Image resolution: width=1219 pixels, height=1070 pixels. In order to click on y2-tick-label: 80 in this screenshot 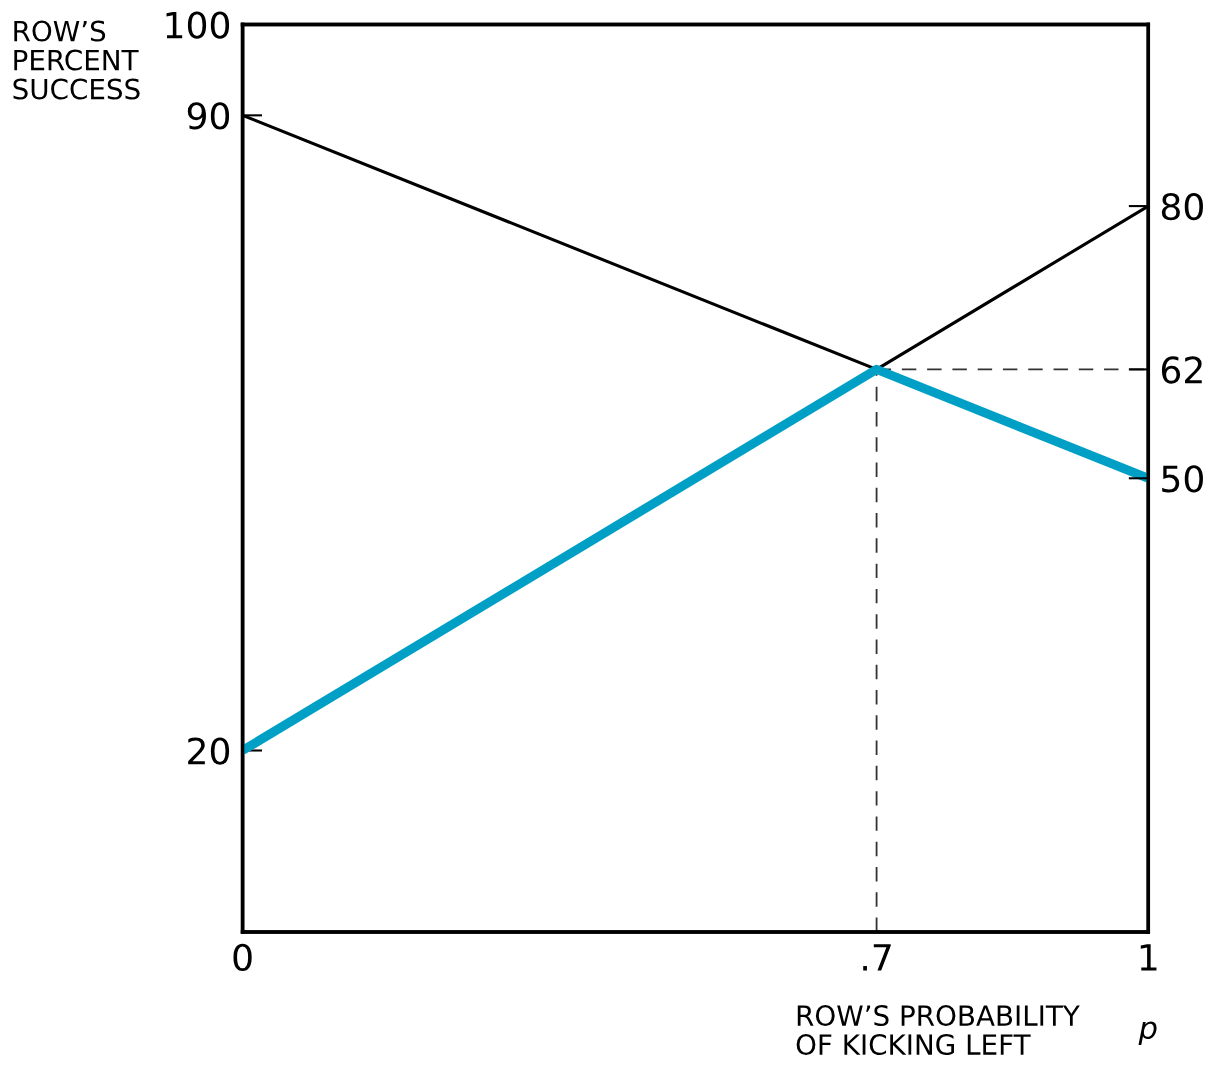, I will do `click(1182, 207)`.